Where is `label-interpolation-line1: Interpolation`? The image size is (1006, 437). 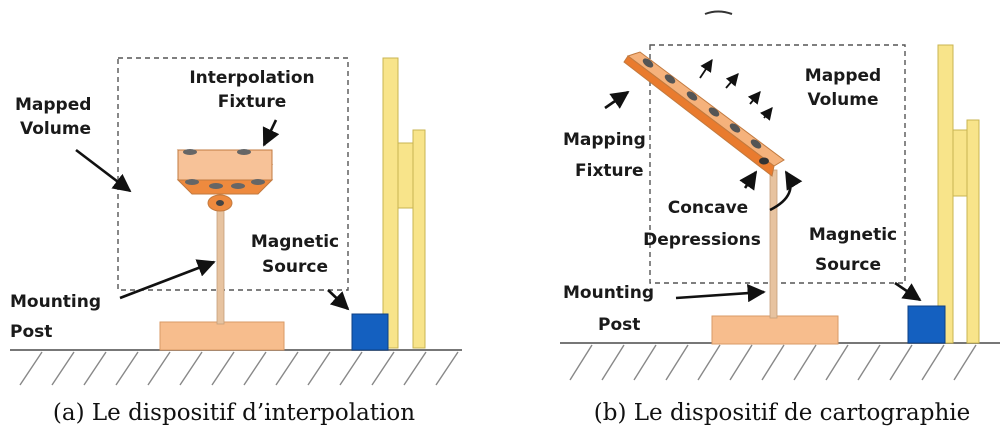
label-interpolation-line1: Interpolation is located at coordinates (251, 78).